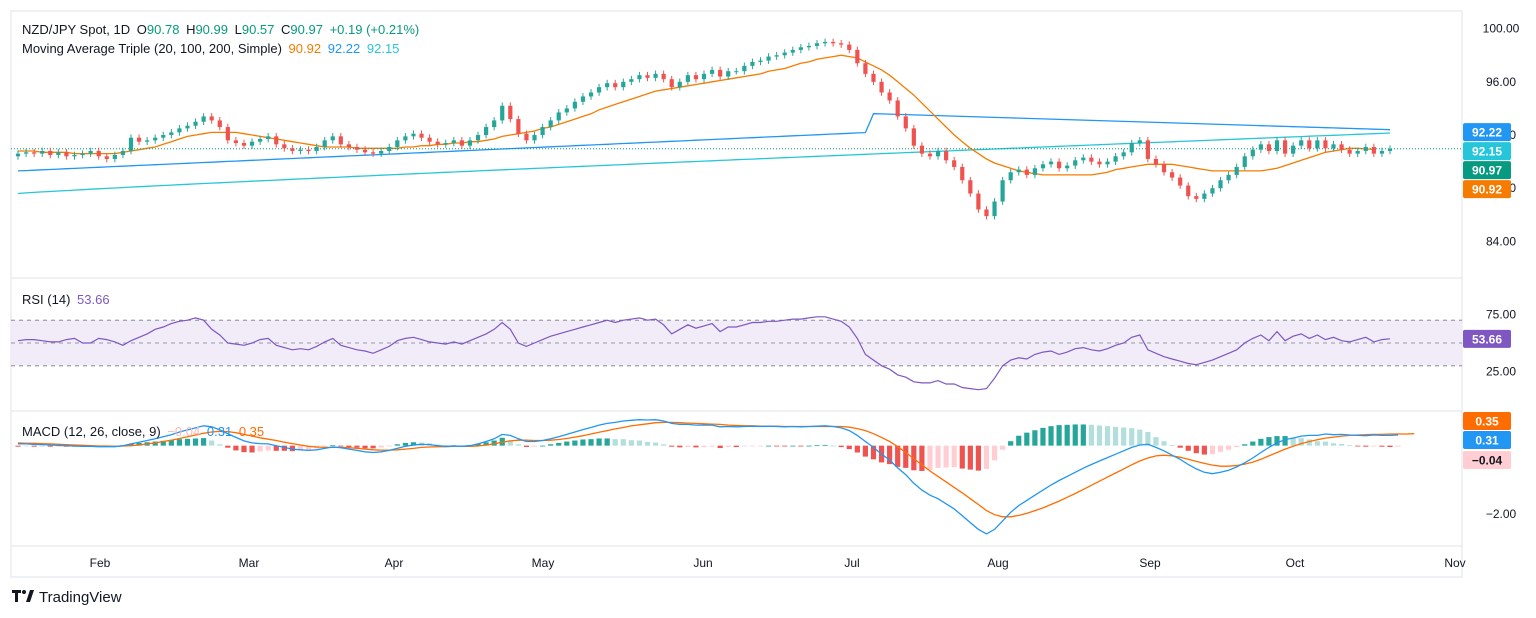 The height and width of the screenshot is (618, 1536). Describe the element at coordinates (344, 48) in the screenshot. I see `ma100-value: 92.22` at that location.